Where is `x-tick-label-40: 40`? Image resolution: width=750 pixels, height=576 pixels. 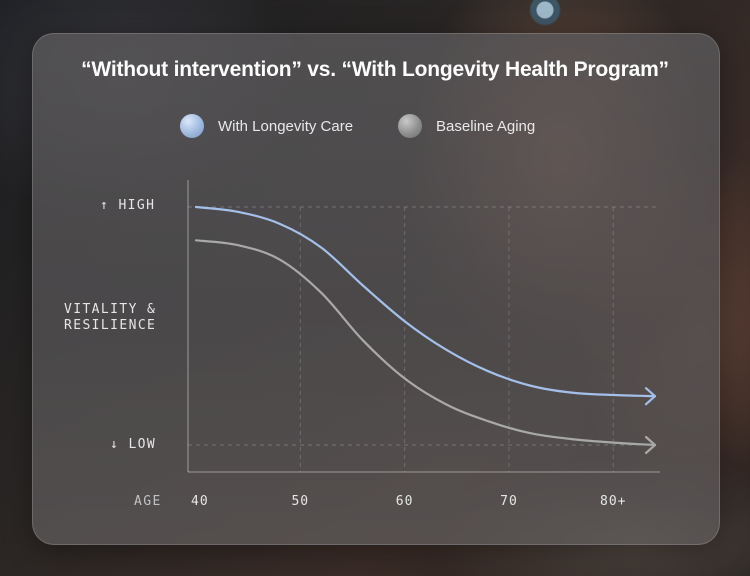 x-tick-label-40: 40 is located at coordinates (200, 501).